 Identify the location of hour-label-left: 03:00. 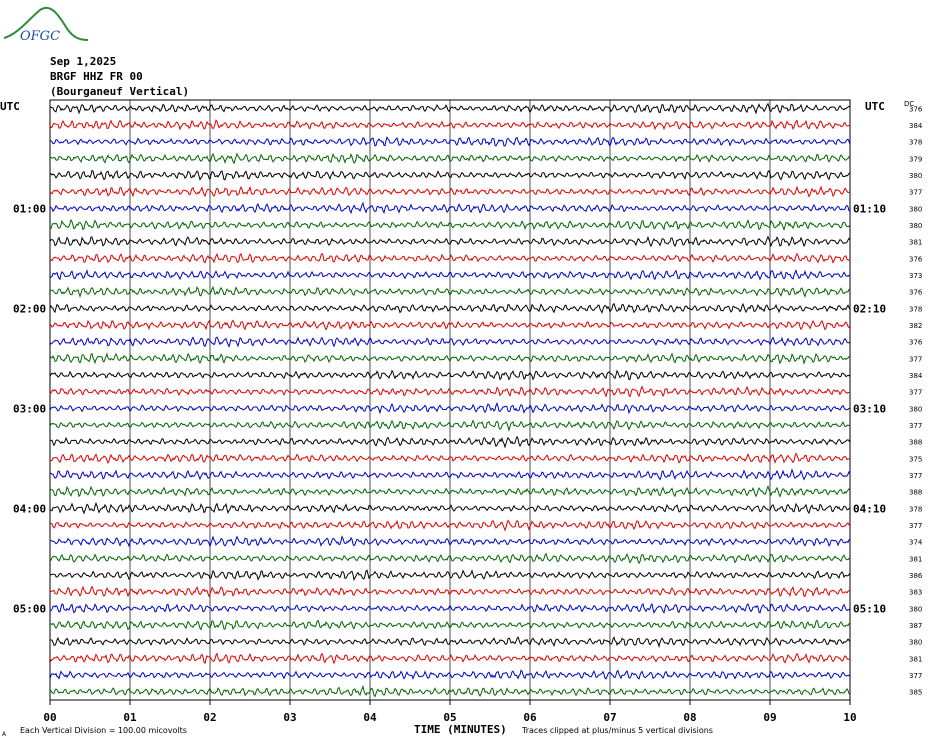
(29, 408).